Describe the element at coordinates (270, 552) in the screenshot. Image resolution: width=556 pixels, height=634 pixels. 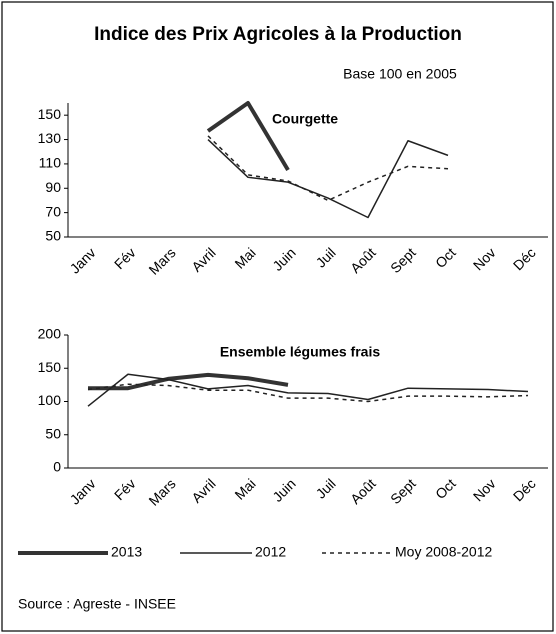
I see `legend-label: 2012` at that location.